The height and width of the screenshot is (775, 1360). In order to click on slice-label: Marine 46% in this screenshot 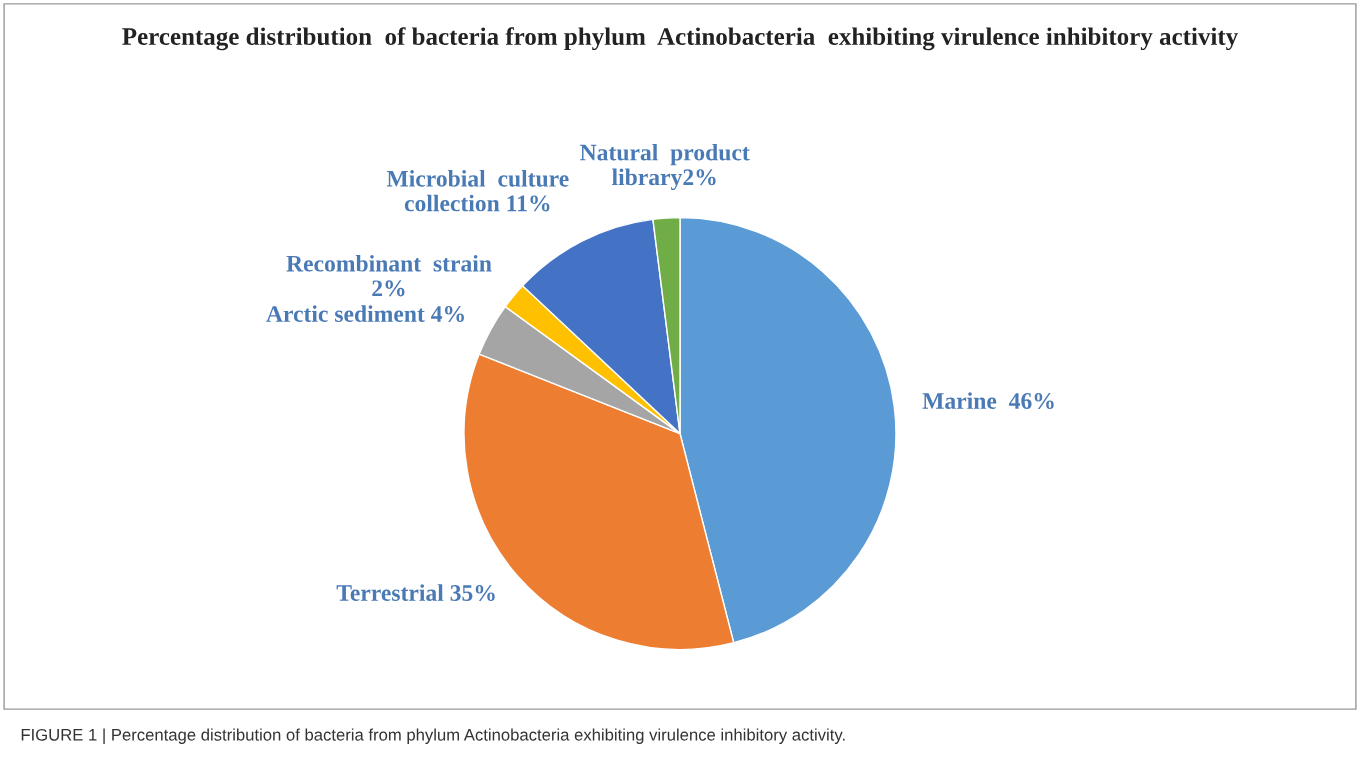, I will do `click(988, 401)`.